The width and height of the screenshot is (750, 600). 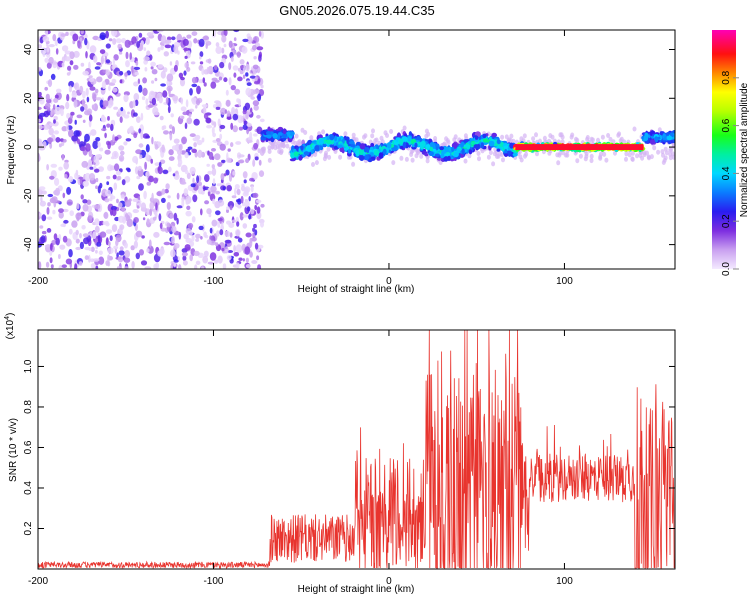 I want to click on figure-title: GN05.2026.075.19.44.C35, so click(x=356, y=10).